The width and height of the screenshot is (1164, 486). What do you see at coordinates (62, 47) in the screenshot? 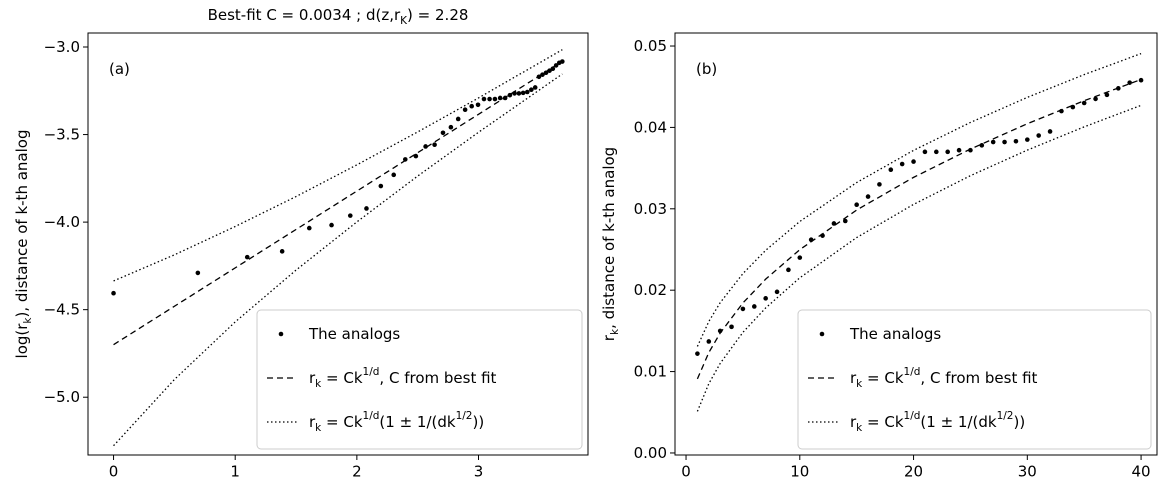
I see `y-tick-label: −3.0` at bounding box center [62, 47].